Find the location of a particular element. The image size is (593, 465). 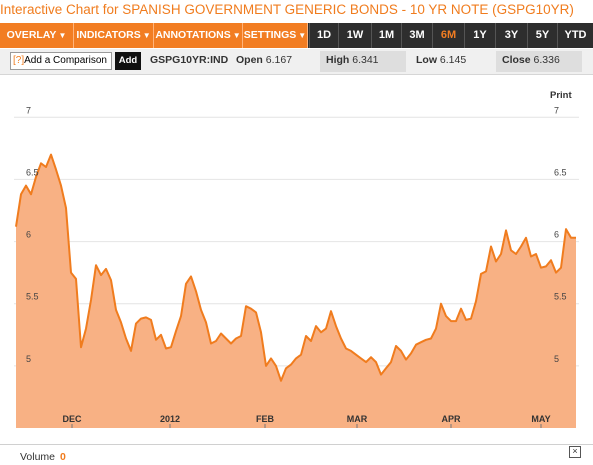

x-tick-label: MAR is located at coordinates (357, 419).